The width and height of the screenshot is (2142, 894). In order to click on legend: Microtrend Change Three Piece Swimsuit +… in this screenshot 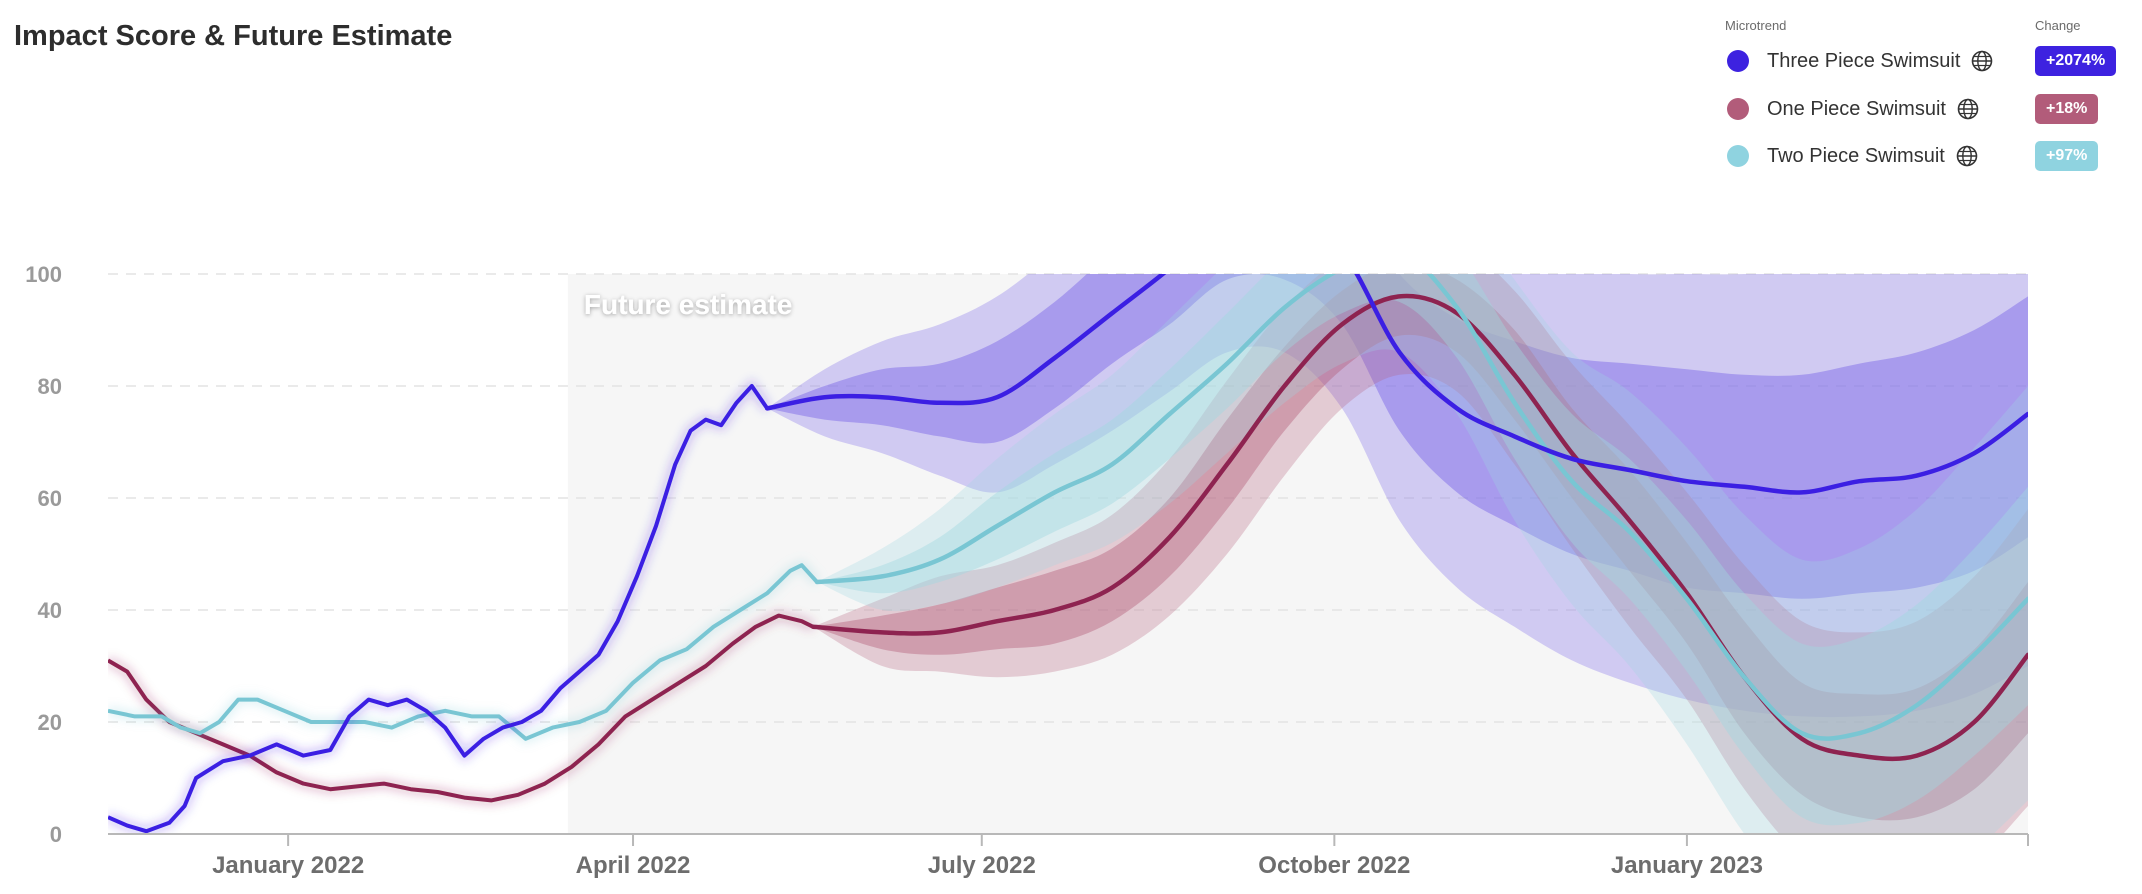, I will do `click(1925, 94)`.